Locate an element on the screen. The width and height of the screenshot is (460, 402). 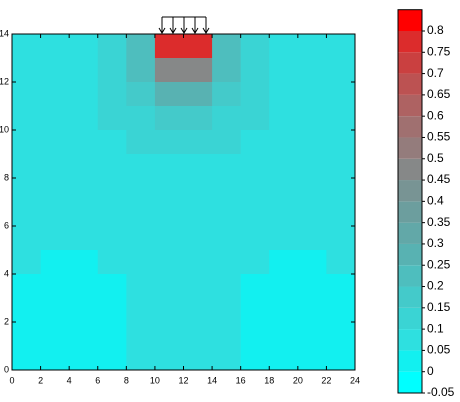
colorbar-label: 0 is located at coordinates (430, 371).